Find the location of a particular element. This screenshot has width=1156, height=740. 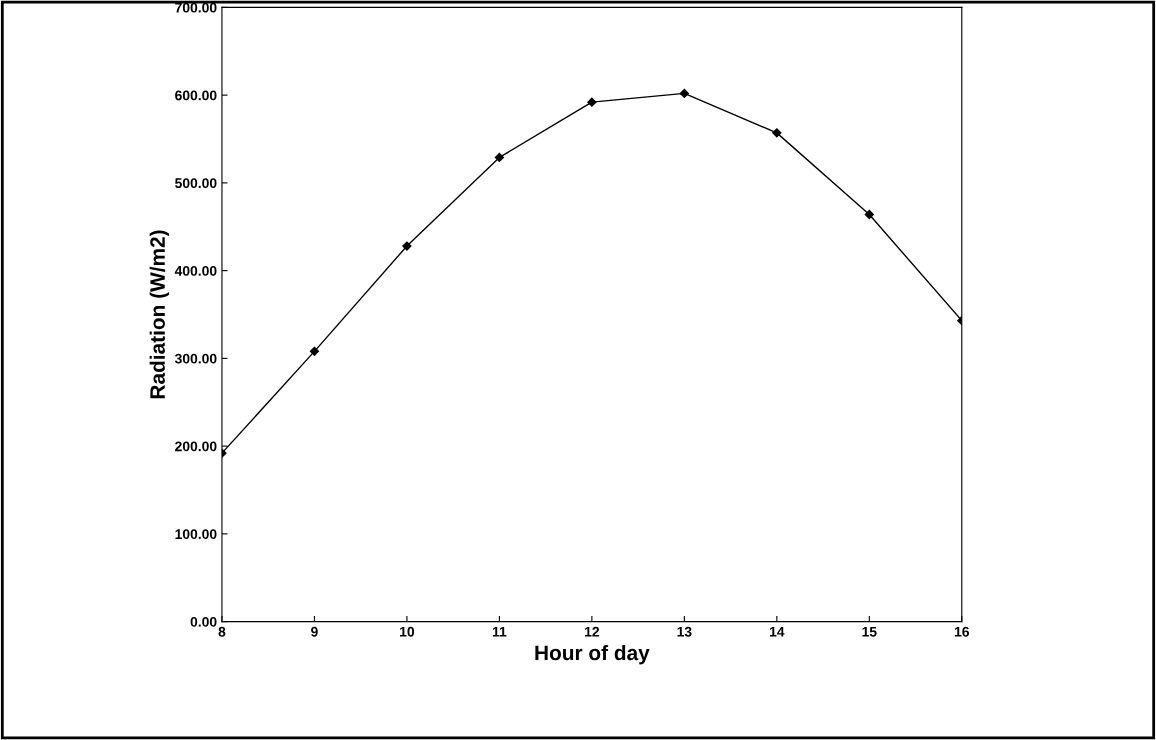

y-tick-label: 400.00 is located at coordinates (195, 270).